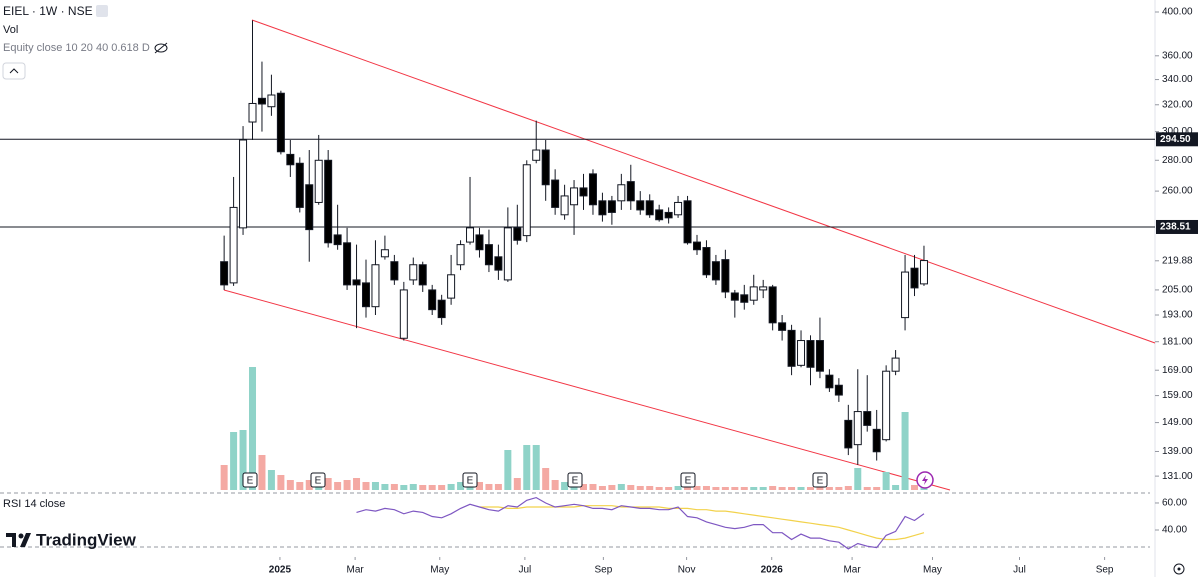 The image size is (1200, 577). What do you see at coordinates (1177, 139) in the screenshot?
I see `price-label-bg` at bounding box center [1177, 139].